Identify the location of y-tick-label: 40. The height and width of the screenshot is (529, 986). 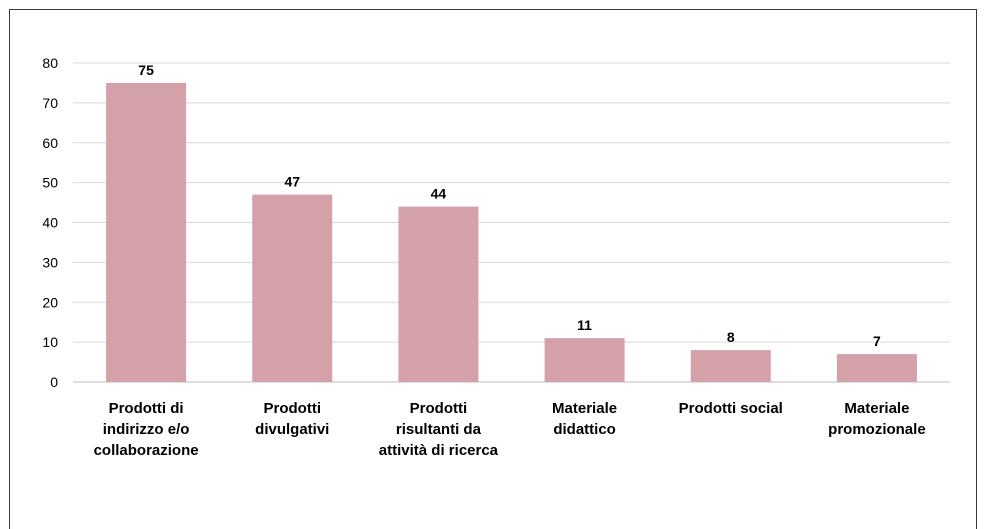
(50, 223).